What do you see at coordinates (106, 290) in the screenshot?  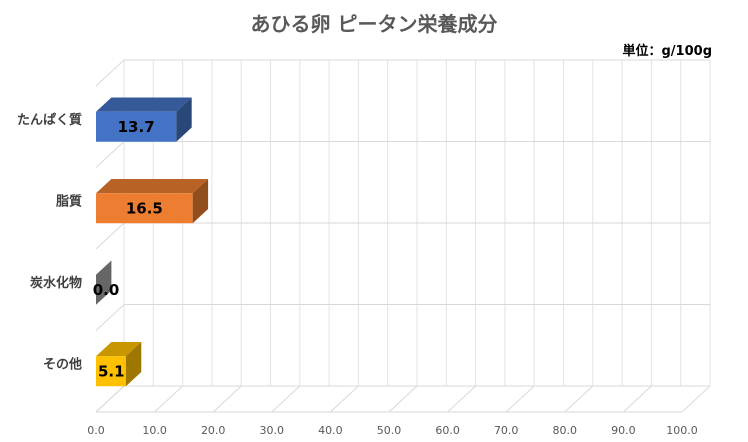 I see `data-label: 0.0` at bounding box center [106, 290].